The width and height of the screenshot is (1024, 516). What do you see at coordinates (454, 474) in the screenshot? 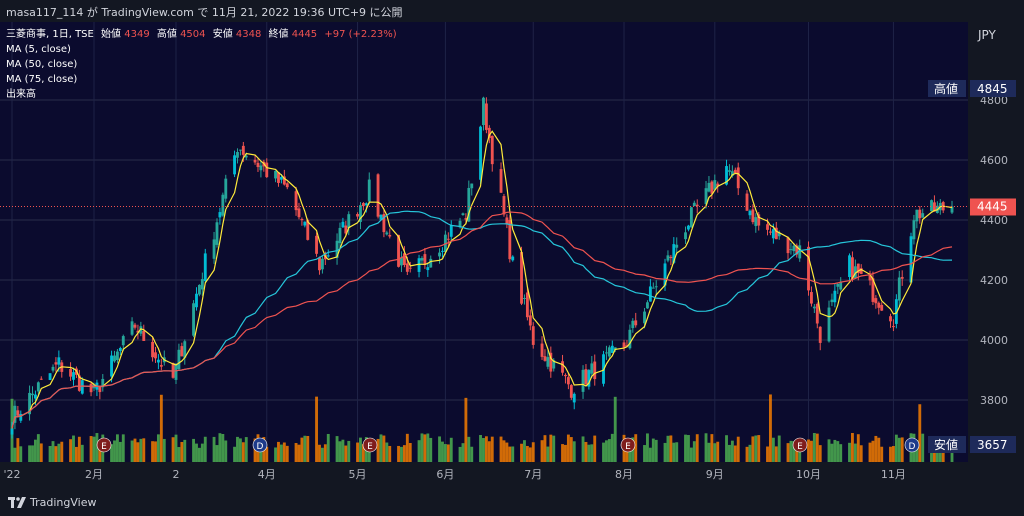
I see `time-axis: '22 2月 2 4月 5月 6月 7月 8月 9月 10月 11月` at bounding box center [454, 474].